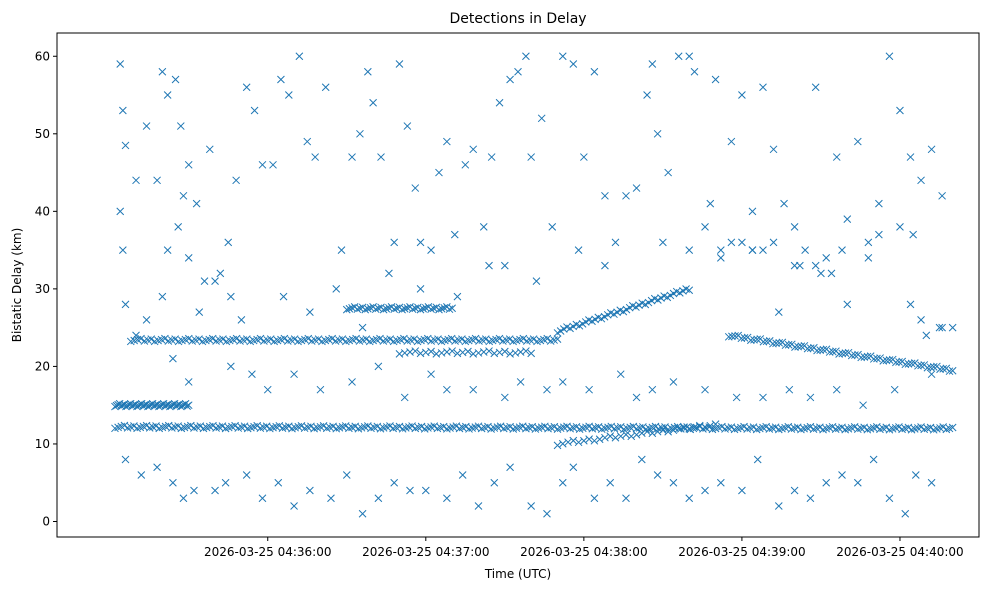  I want to click on x-axis-title: Time (UTC), so click(517, 574).